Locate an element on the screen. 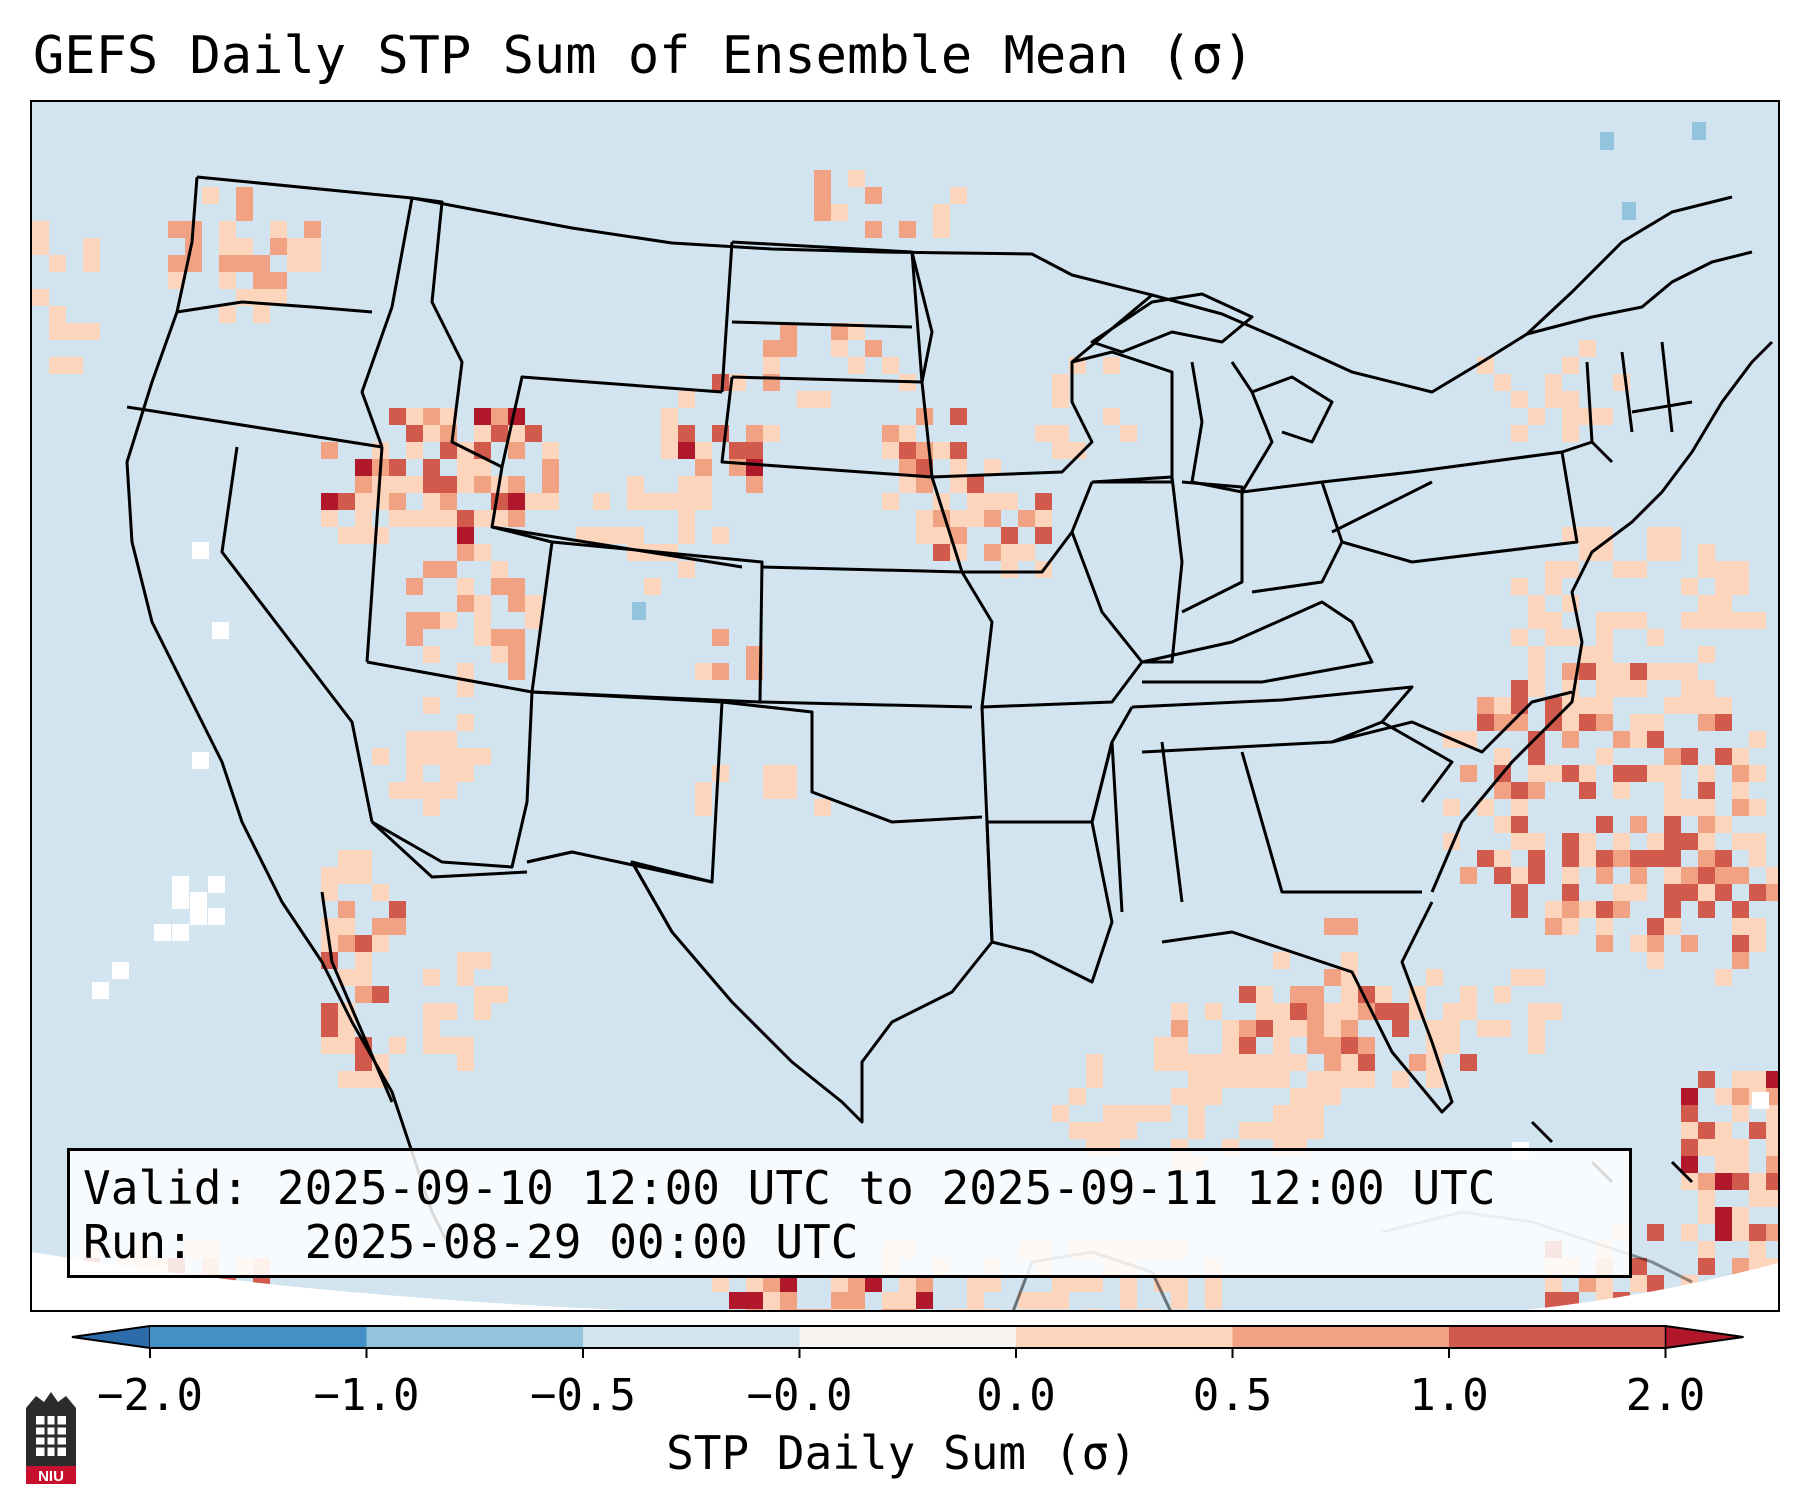 The width and height of the screenshot is (1803, 1506). idaho-border is located at coordinates (457, 332).